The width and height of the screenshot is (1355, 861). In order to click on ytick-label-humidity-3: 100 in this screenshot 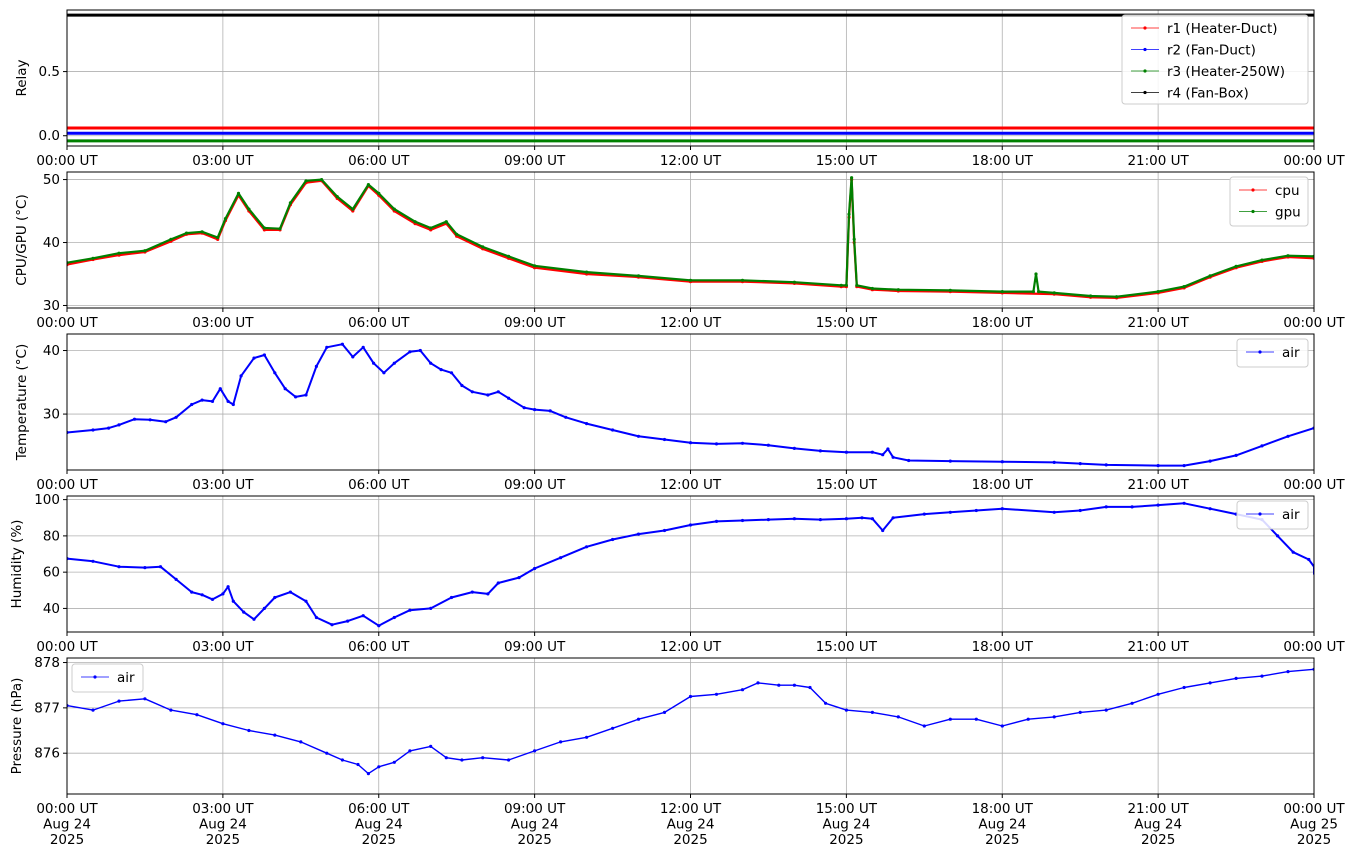, I will do `click(47, 500)`.